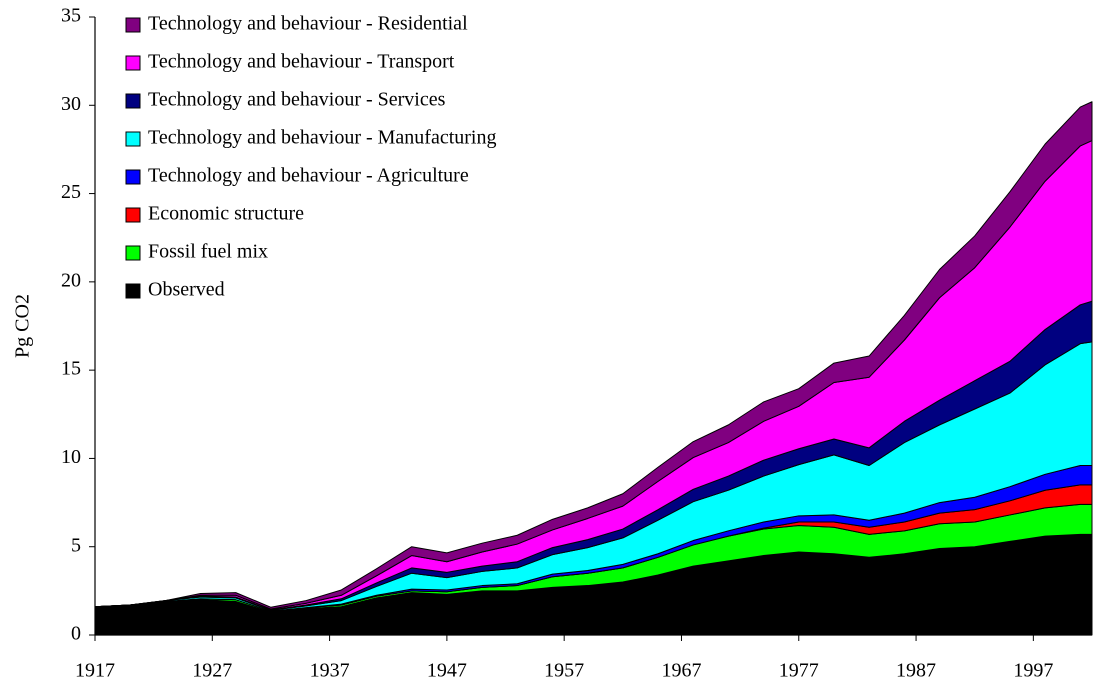 The image size is (1096, 695). Describe the element at coordinates (1033, 671) in the screenshot. I see `x-tick-label: 1997` at that location.